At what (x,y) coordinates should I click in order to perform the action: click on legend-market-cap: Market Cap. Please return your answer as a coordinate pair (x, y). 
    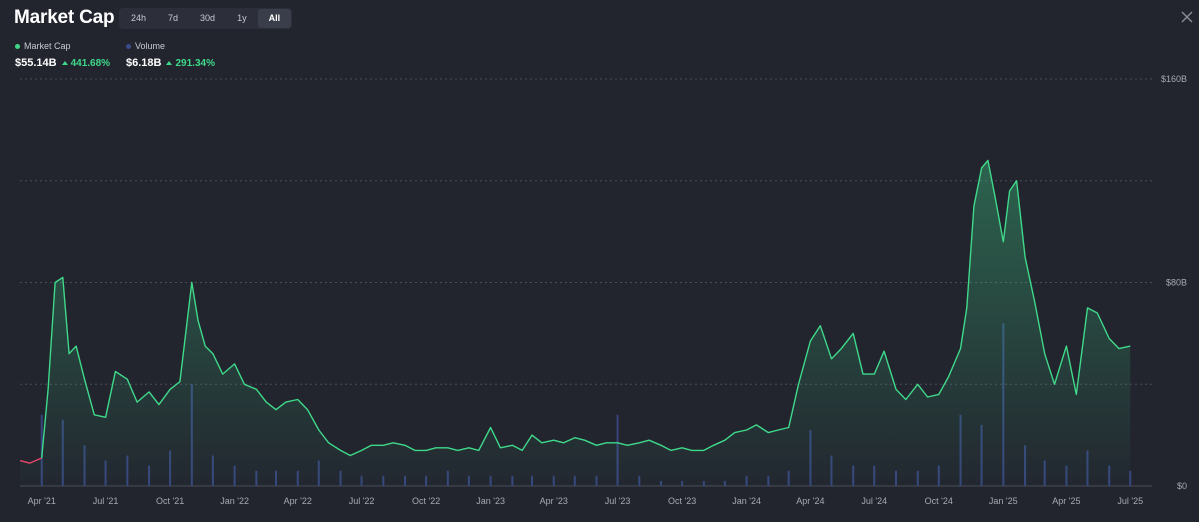
    Looking at the image, I should click on (43, 46).